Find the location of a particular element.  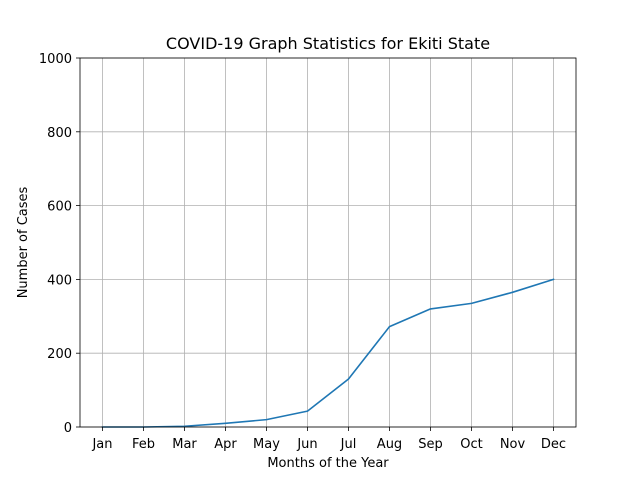

x-tick-label: Jul is located at coordinates (348, 444).